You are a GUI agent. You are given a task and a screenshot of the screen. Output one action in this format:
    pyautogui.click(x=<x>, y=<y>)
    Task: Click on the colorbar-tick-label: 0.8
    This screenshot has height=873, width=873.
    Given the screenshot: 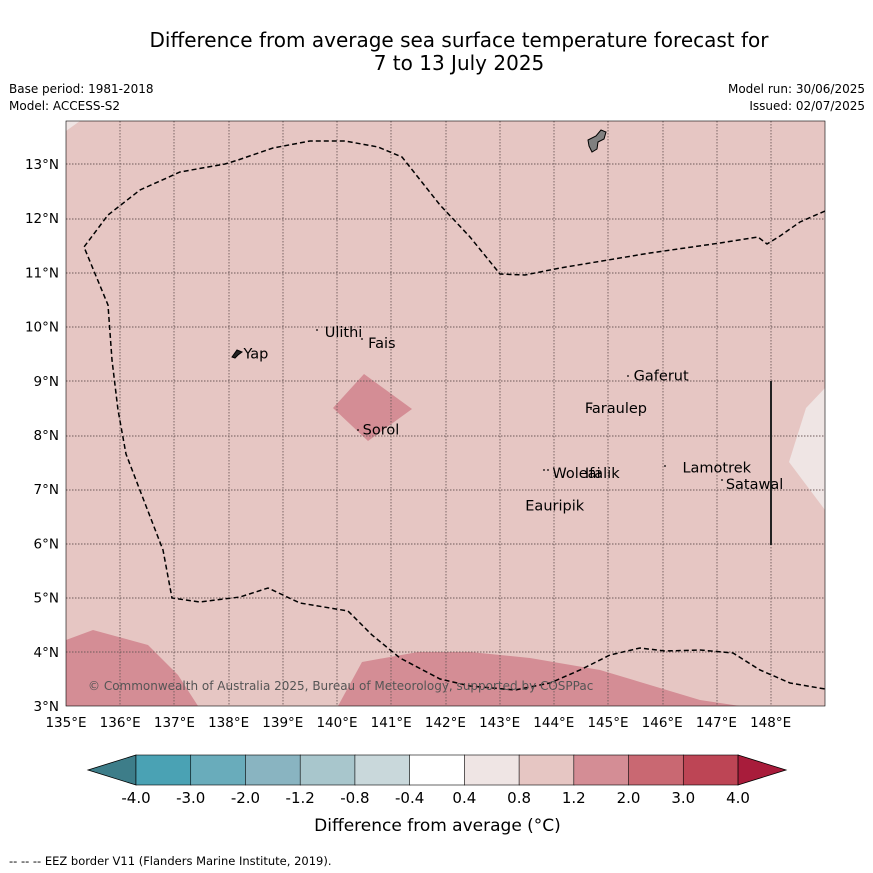 What is the action you would take?
    pyautogui.click(x=519, y=798)
    